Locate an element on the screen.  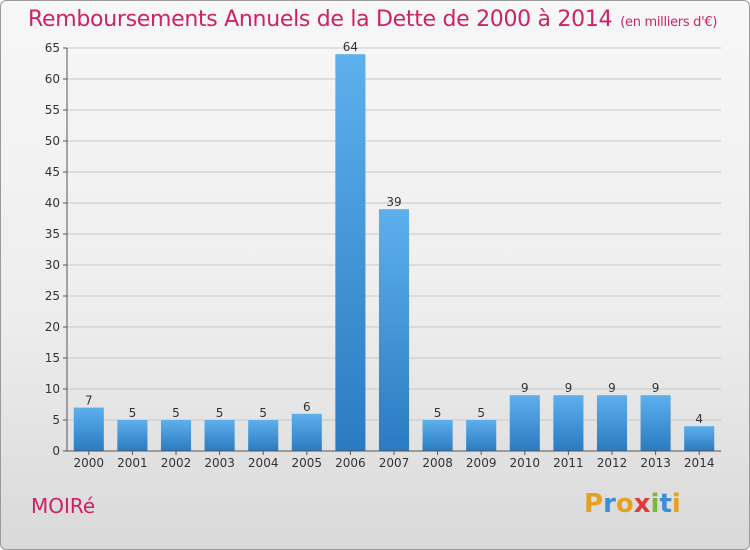
data-label: 39 is located at coordinates (393, 202).